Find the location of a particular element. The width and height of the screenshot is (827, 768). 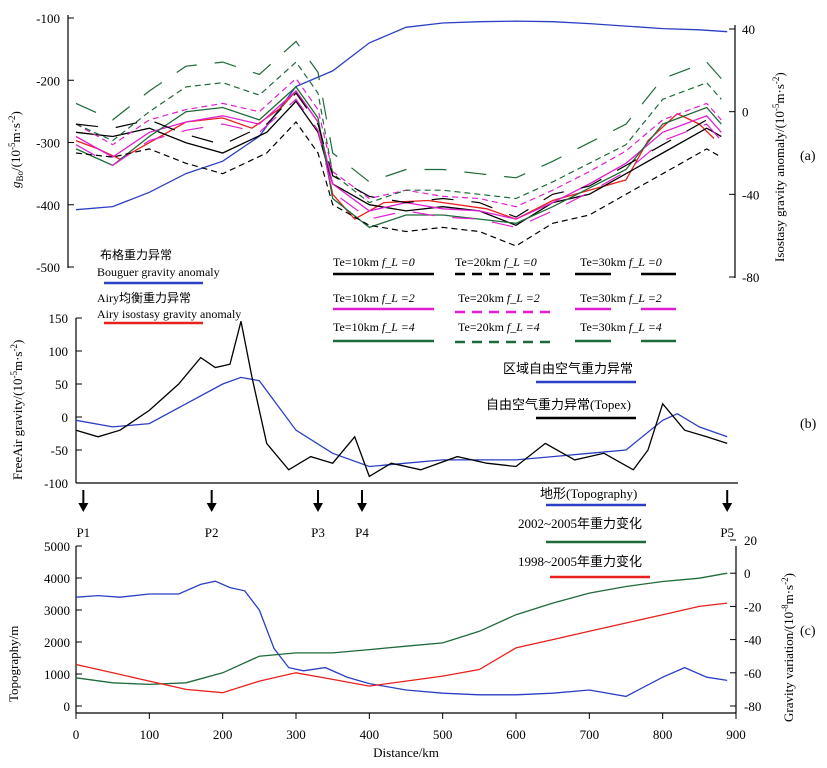

panel-c-ylabel-left: Topography/m is located at coordinates (13, 664).